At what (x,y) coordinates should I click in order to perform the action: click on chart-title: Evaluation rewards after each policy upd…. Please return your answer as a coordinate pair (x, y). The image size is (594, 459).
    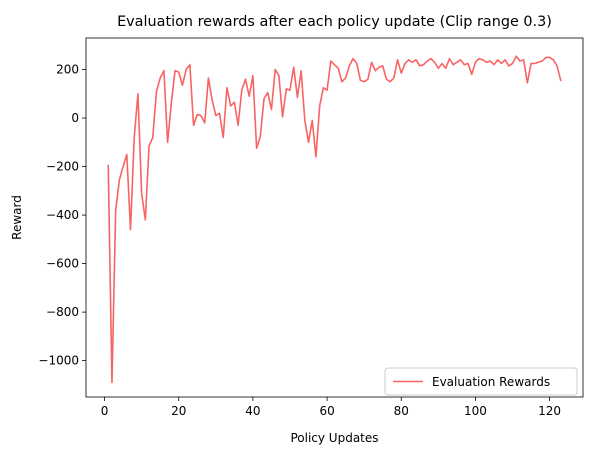
    Looking at the image, I should click on (334, 22).